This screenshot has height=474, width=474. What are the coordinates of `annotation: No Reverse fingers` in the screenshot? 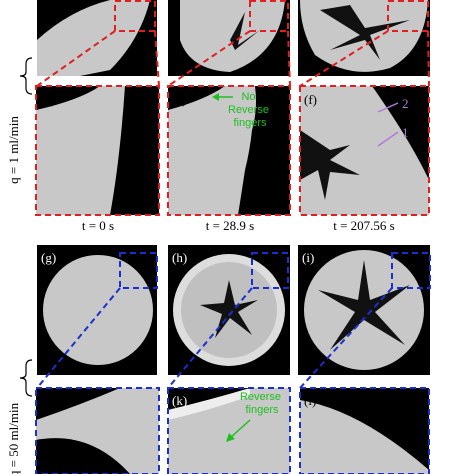 It's located at (250, 110).